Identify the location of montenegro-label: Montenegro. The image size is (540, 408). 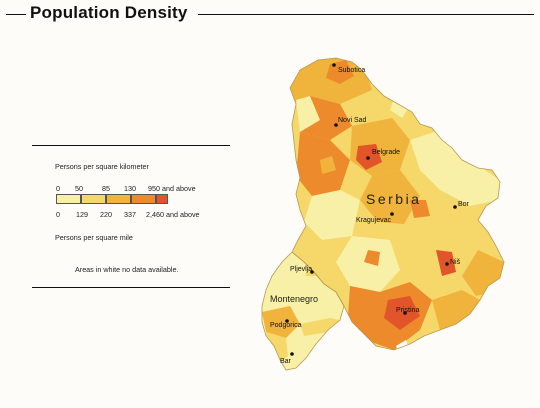
(294, 299).